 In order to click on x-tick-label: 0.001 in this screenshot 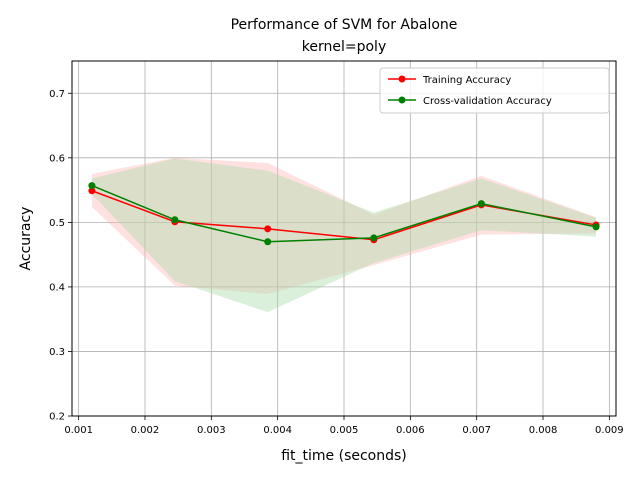, I will do `click(78, 430)`.